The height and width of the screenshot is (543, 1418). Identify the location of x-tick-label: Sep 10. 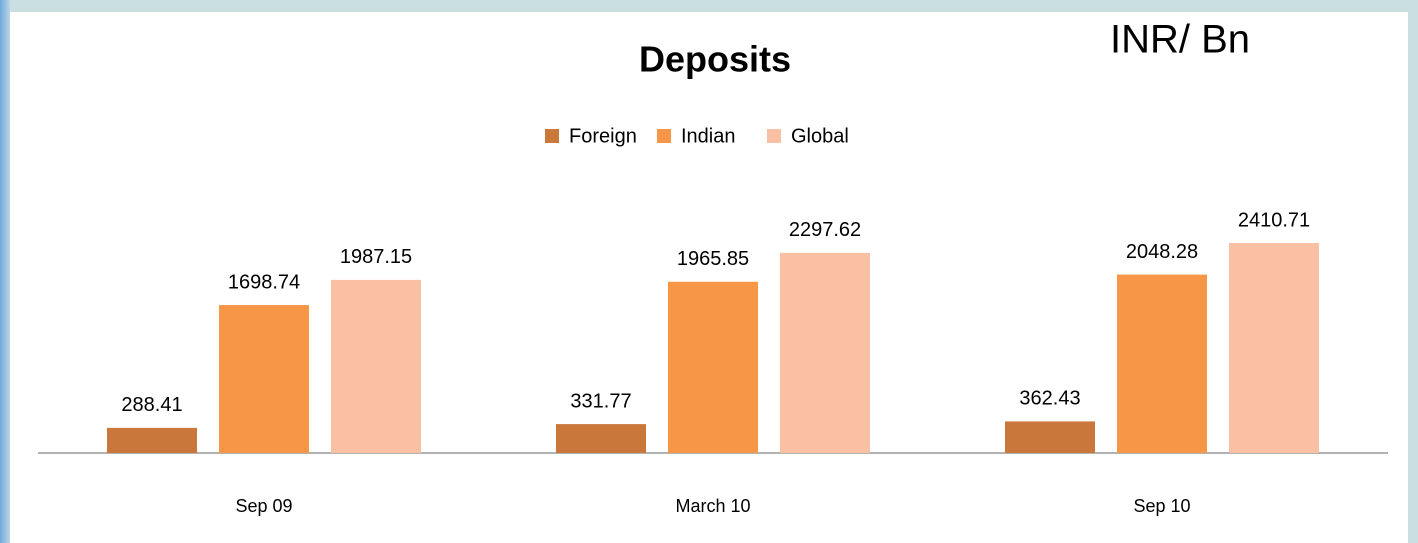
(1161, 506).